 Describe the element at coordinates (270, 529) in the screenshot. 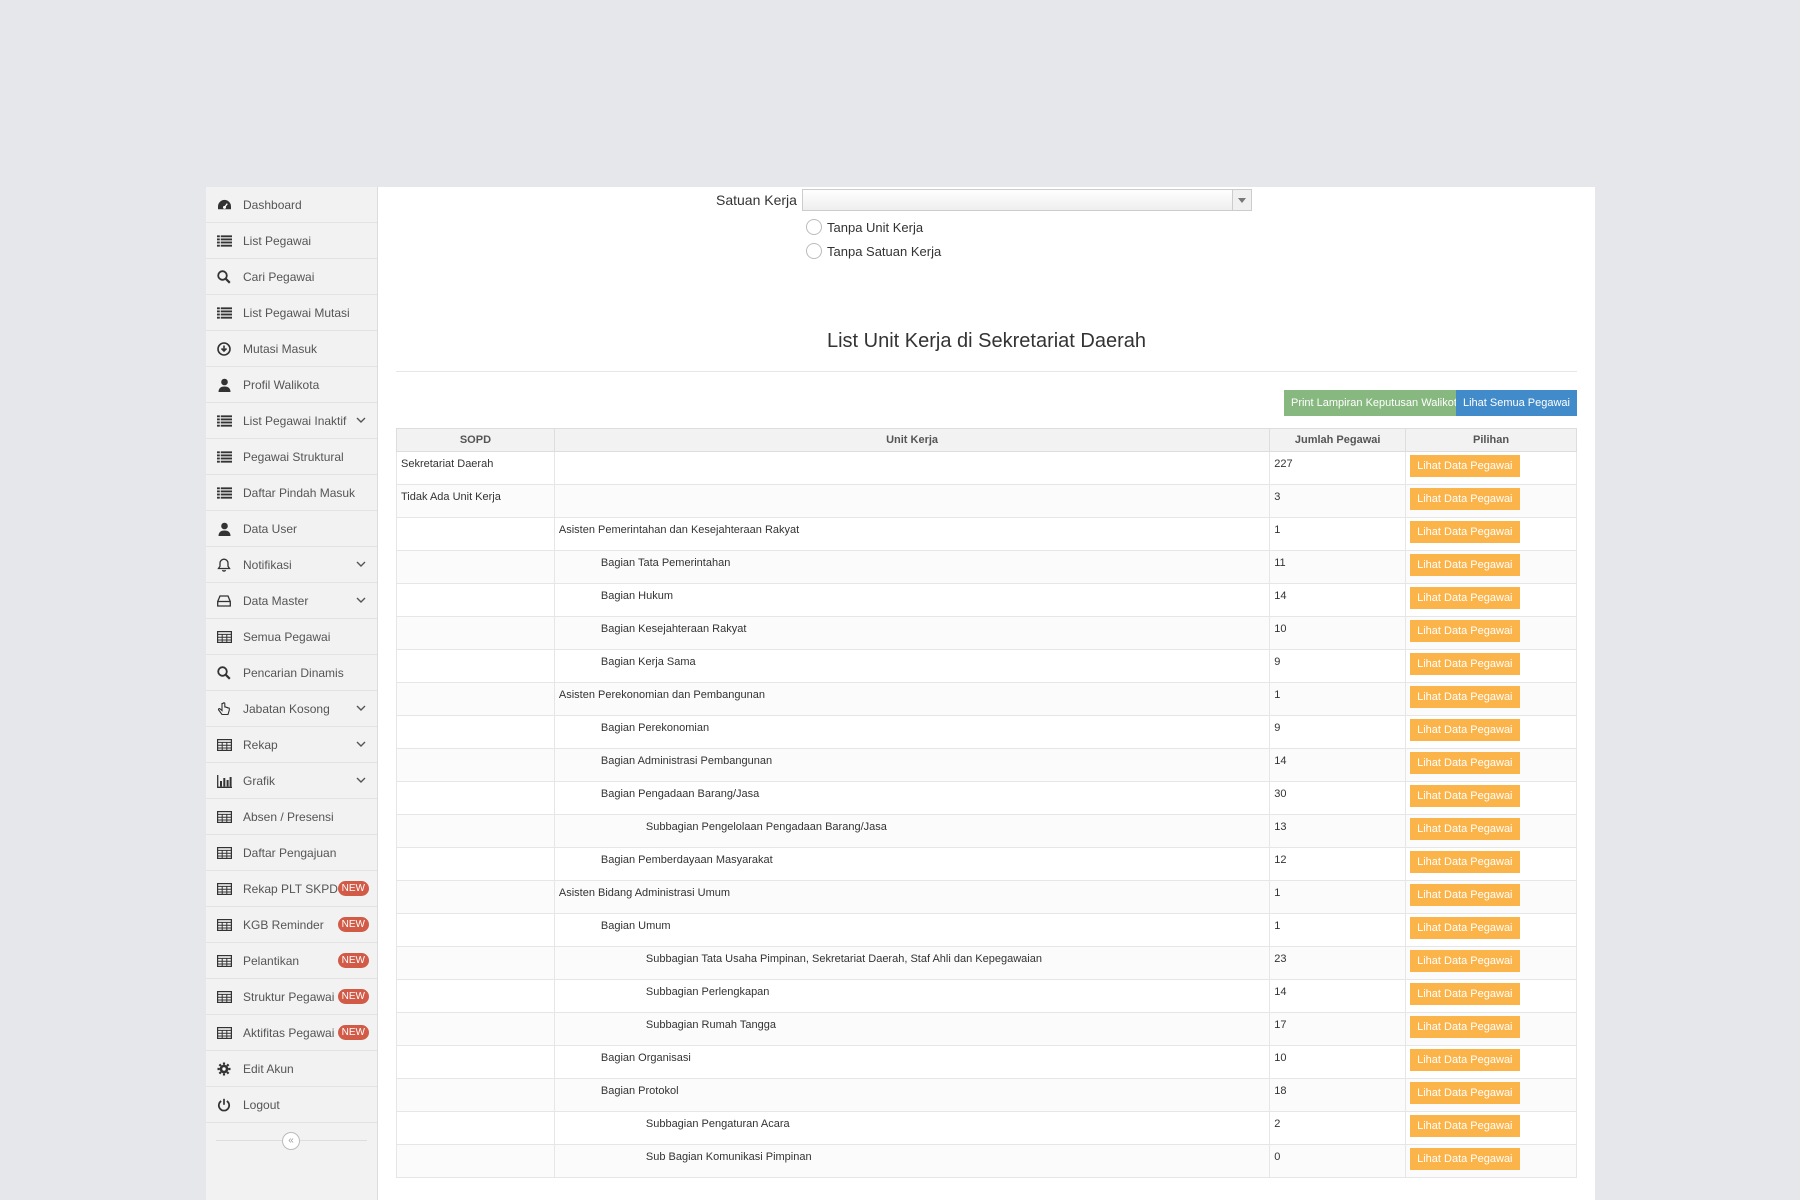

I see `sidebar-item-label: Data User` at that location.